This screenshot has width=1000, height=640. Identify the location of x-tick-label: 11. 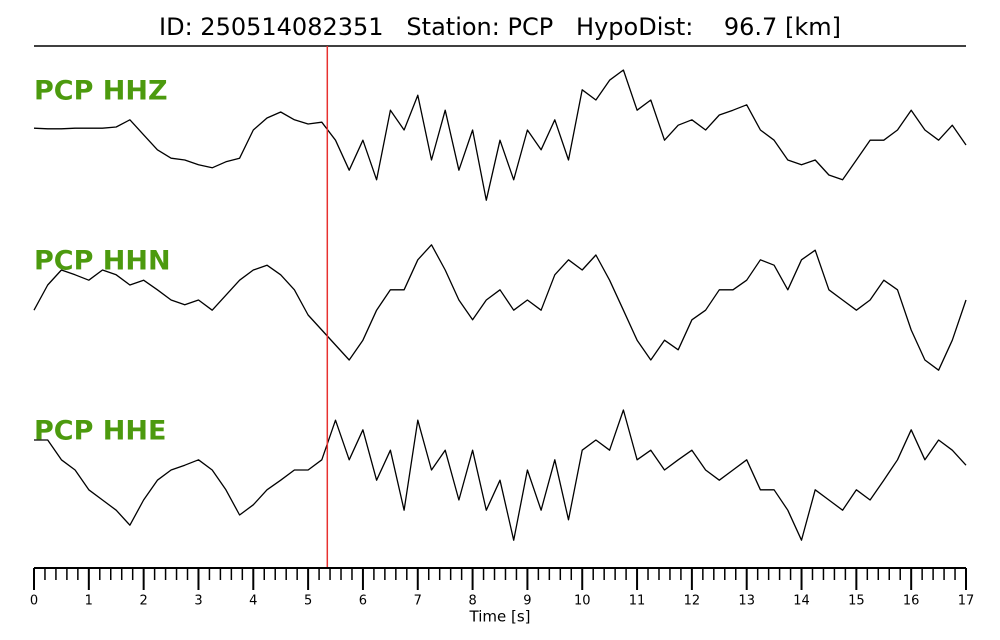
(637, 601).